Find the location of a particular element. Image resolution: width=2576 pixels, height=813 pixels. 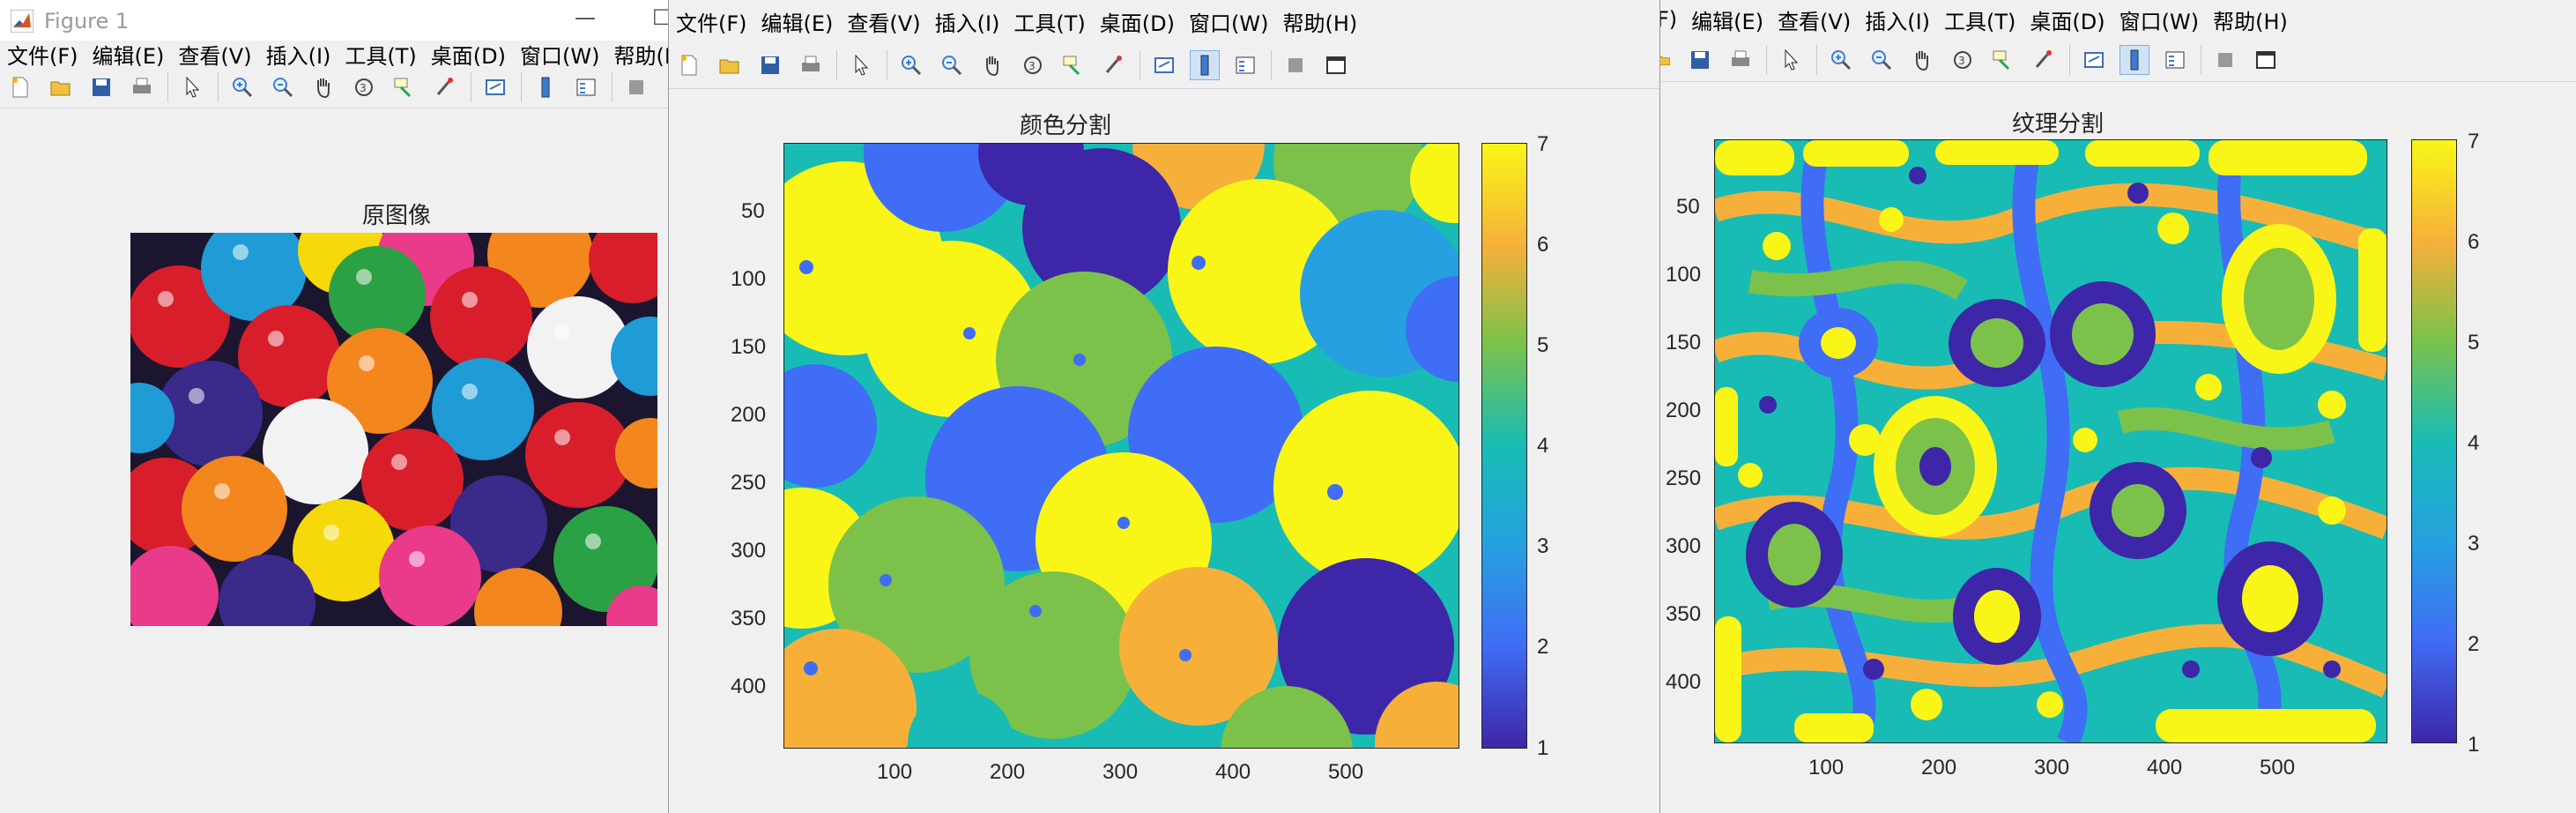

colorbar-tick-label: 6 is located at coordinates (1543, 245).